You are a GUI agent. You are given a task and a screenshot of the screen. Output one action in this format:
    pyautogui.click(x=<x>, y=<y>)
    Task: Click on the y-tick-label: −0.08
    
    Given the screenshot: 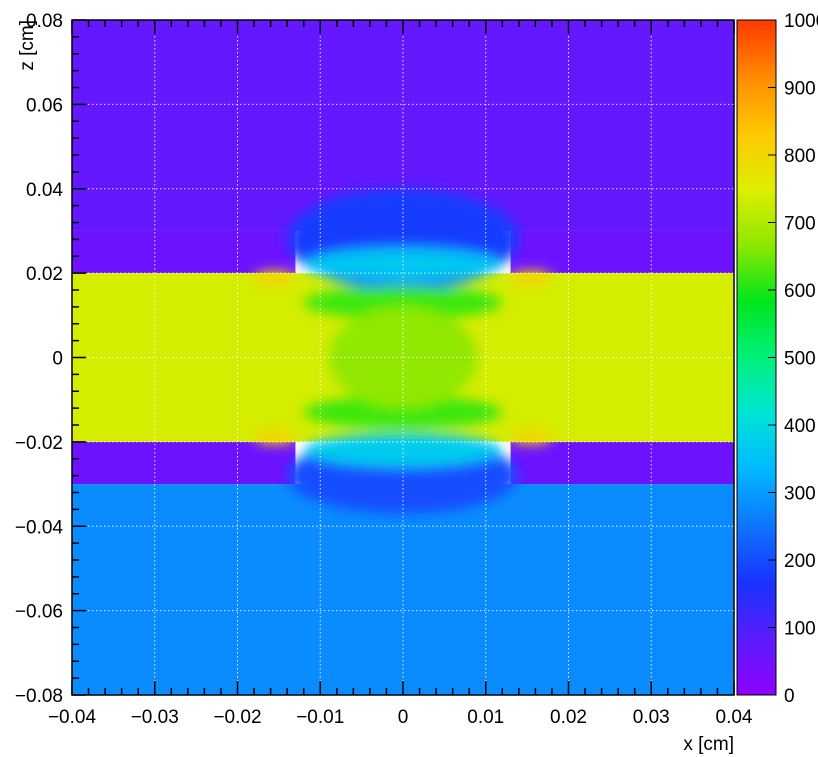 What is the action you would take?
    pyautogui.click(x=39, y=696)
    